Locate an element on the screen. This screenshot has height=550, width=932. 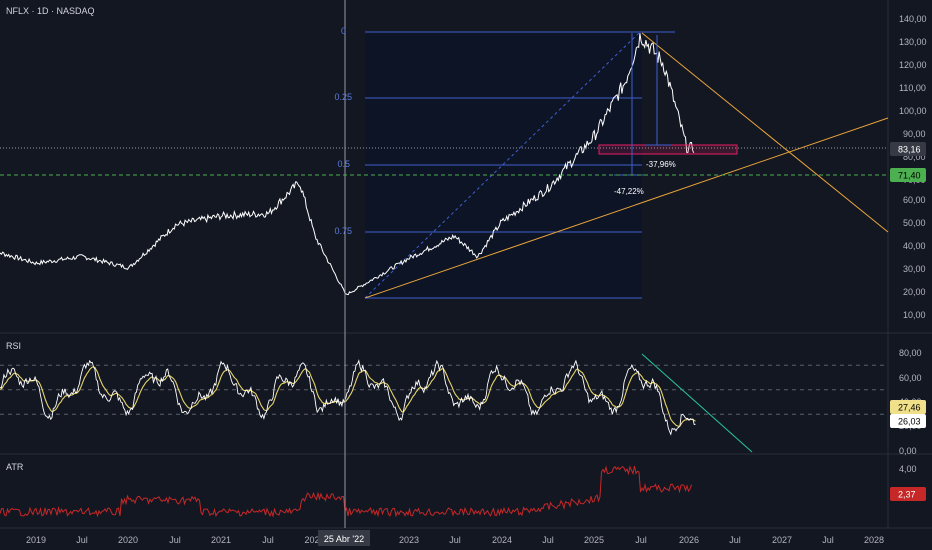
rsi-signal-line is located at coordinates (348, 396).